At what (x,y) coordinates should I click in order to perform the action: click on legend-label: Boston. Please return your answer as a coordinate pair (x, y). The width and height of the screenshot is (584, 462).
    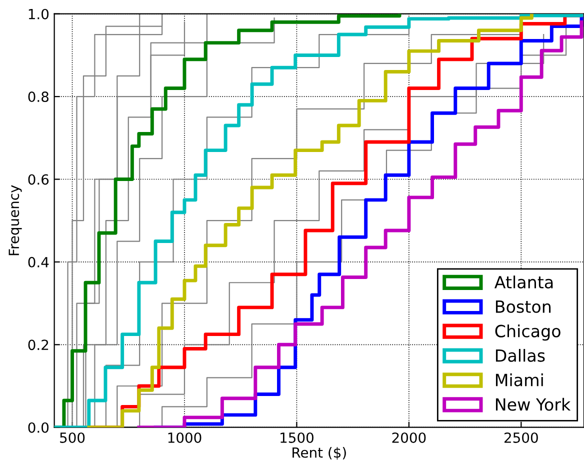
    Looking at the image, I should click on (523, 306).